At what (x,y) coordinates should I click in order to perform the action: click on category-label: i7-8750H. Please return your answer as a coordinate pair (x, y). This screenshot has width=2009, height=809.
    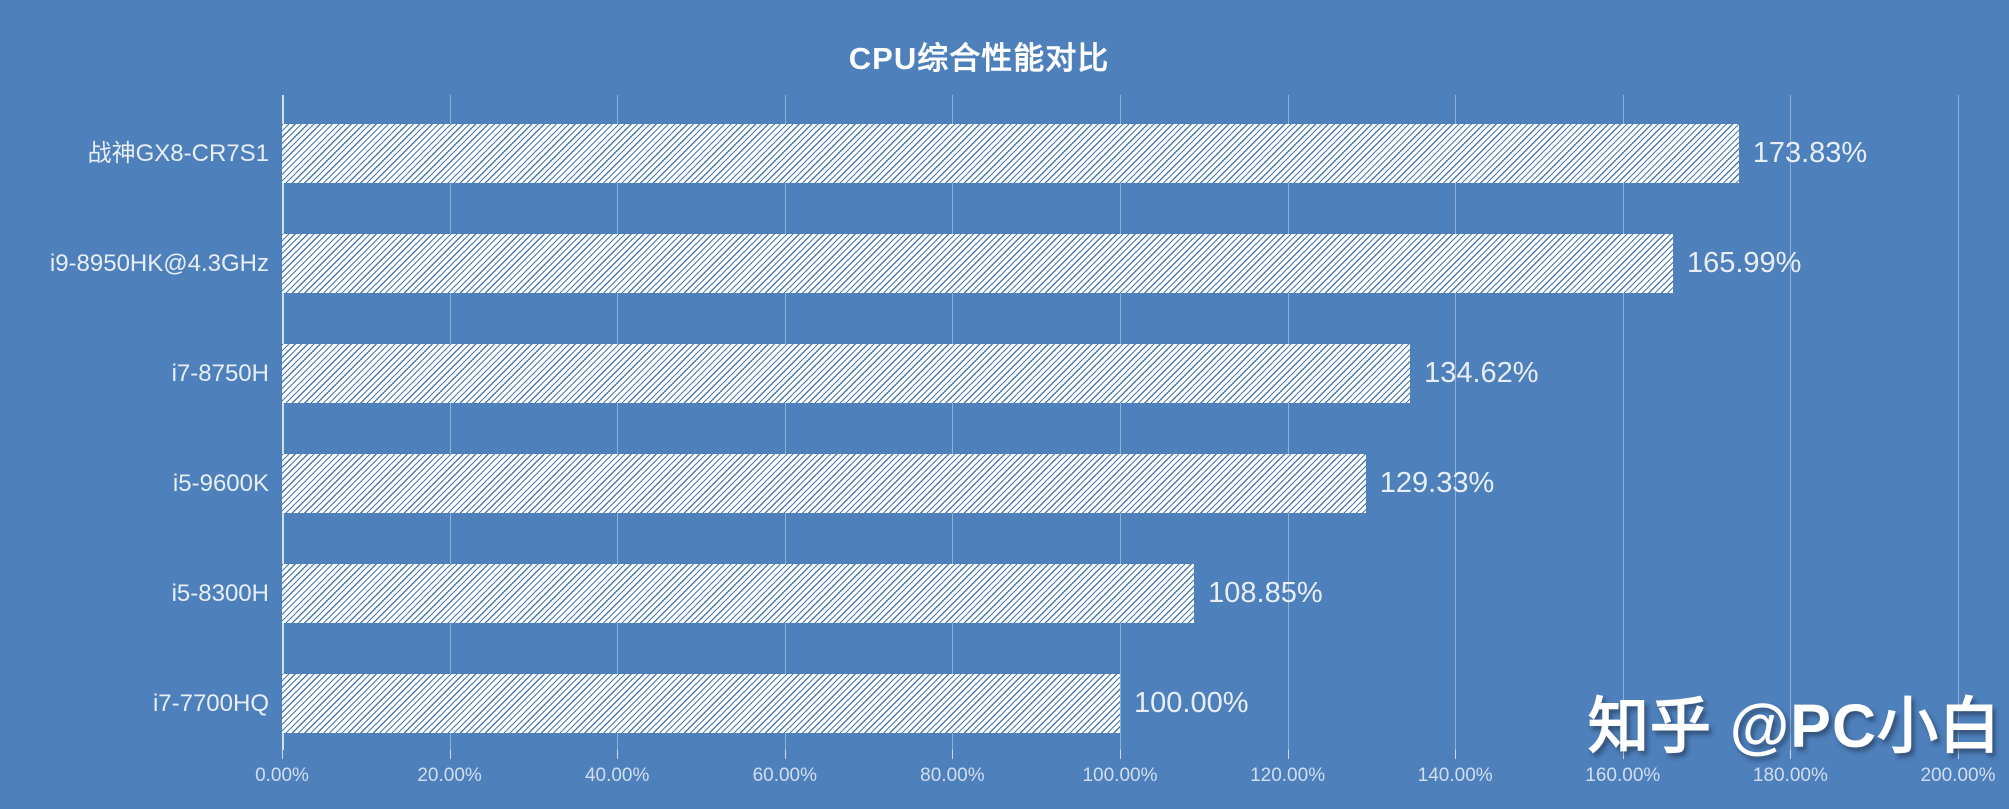
    Looking at the image, I should click on (220, 373).